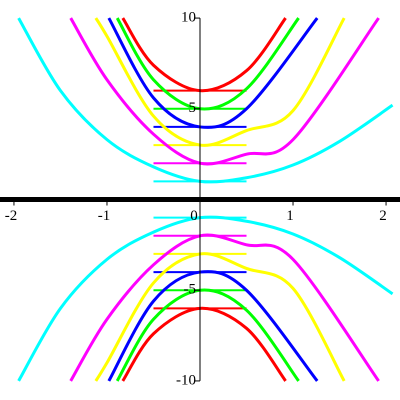 The height and width of the screenshot is (400, 400). Describe the element at coordinates (194, 216) in the screenshot. I see `x-tick-label: 0` at that location.